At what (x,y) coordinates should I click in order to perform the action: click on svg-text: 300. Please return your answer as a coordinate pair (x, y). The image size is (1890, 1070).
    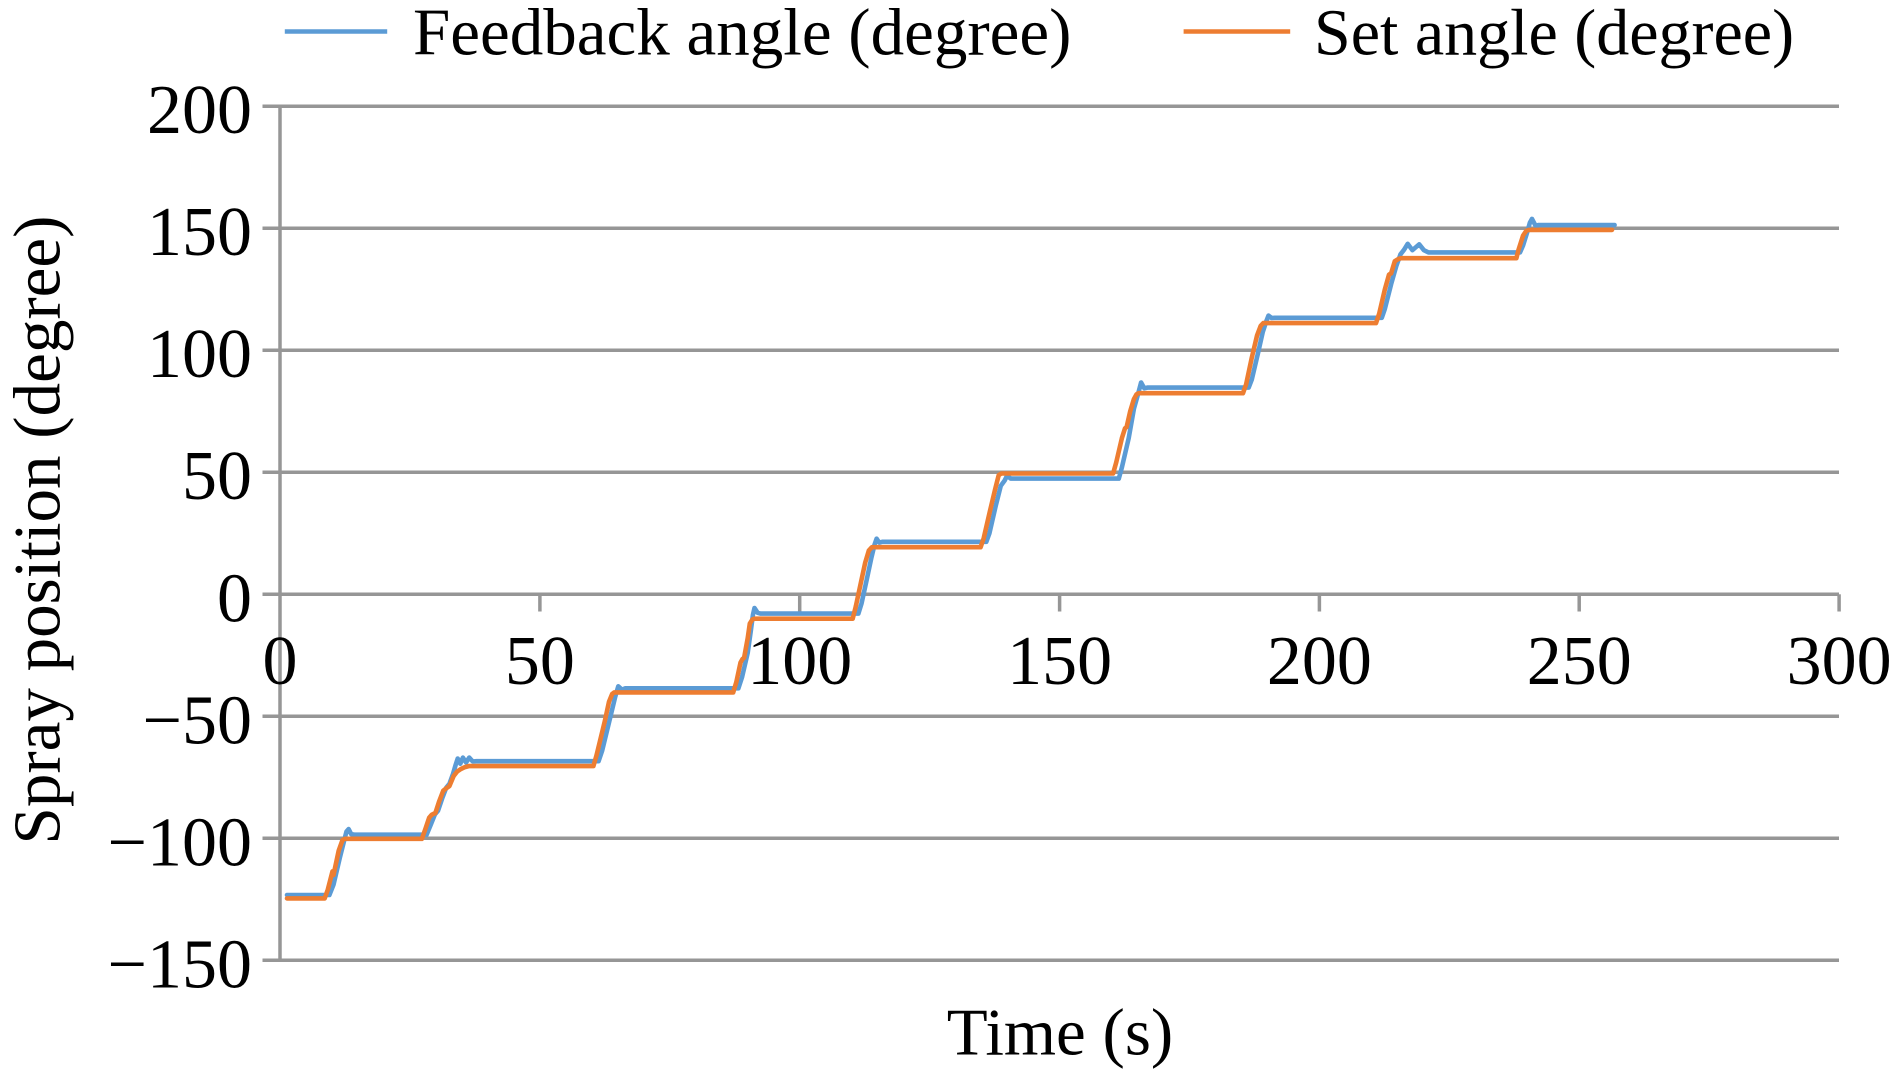
    Looking at the image, I should click on (1838, 661).